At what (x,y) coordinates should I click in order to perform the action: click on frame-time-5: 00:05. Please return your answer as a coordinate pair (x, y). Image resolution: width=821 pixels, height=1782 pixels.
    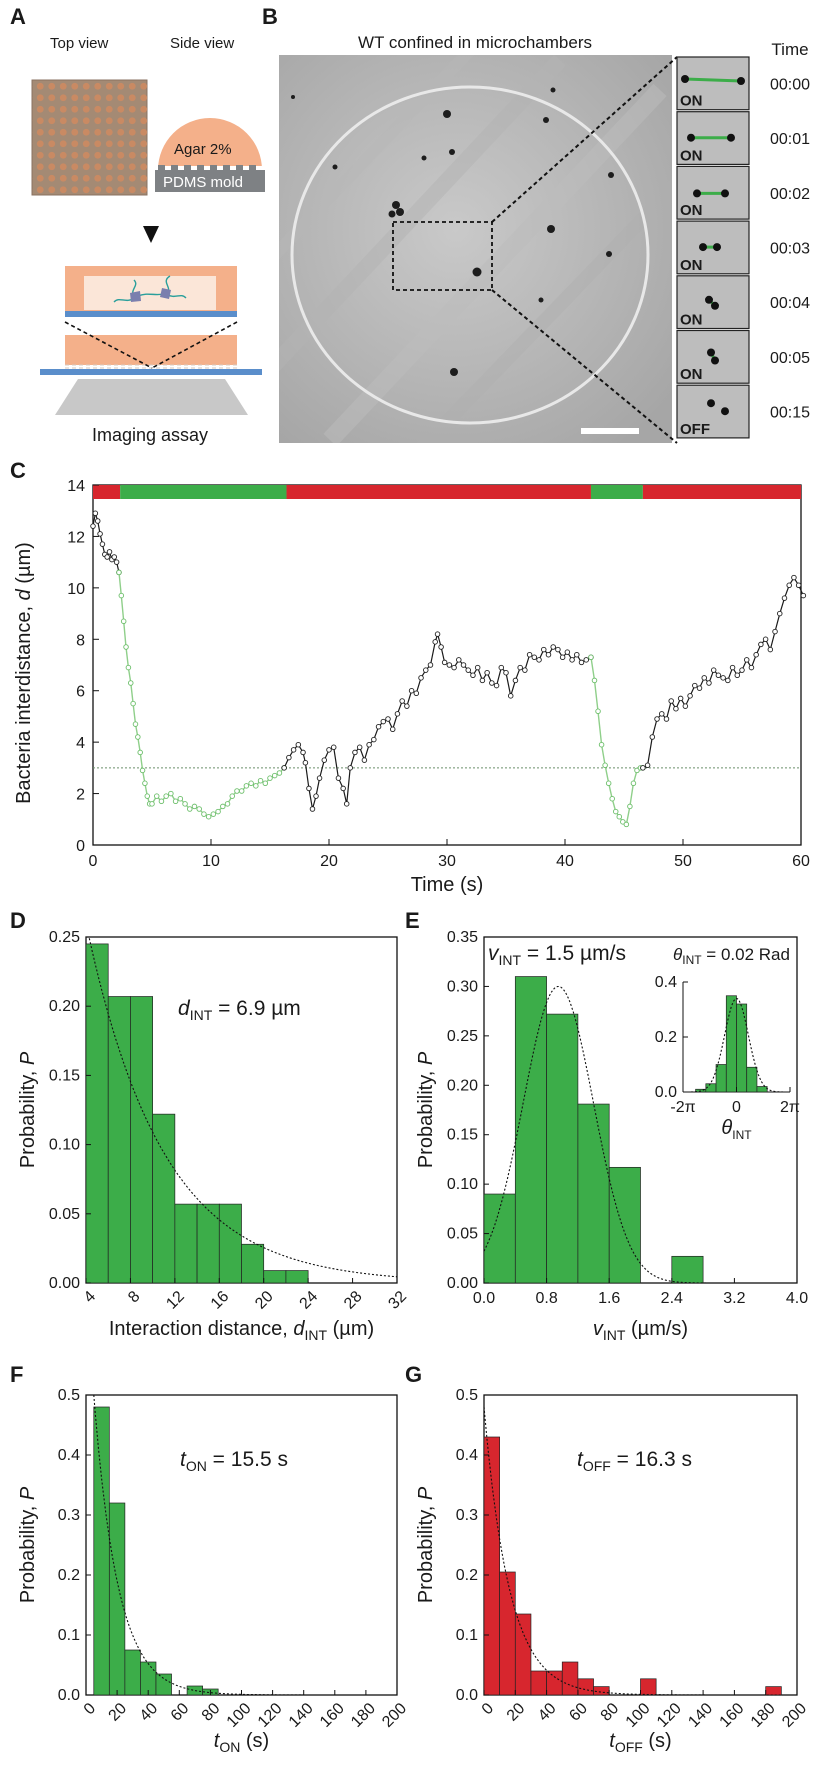
    Looking at the image, I should click on (790, 358).